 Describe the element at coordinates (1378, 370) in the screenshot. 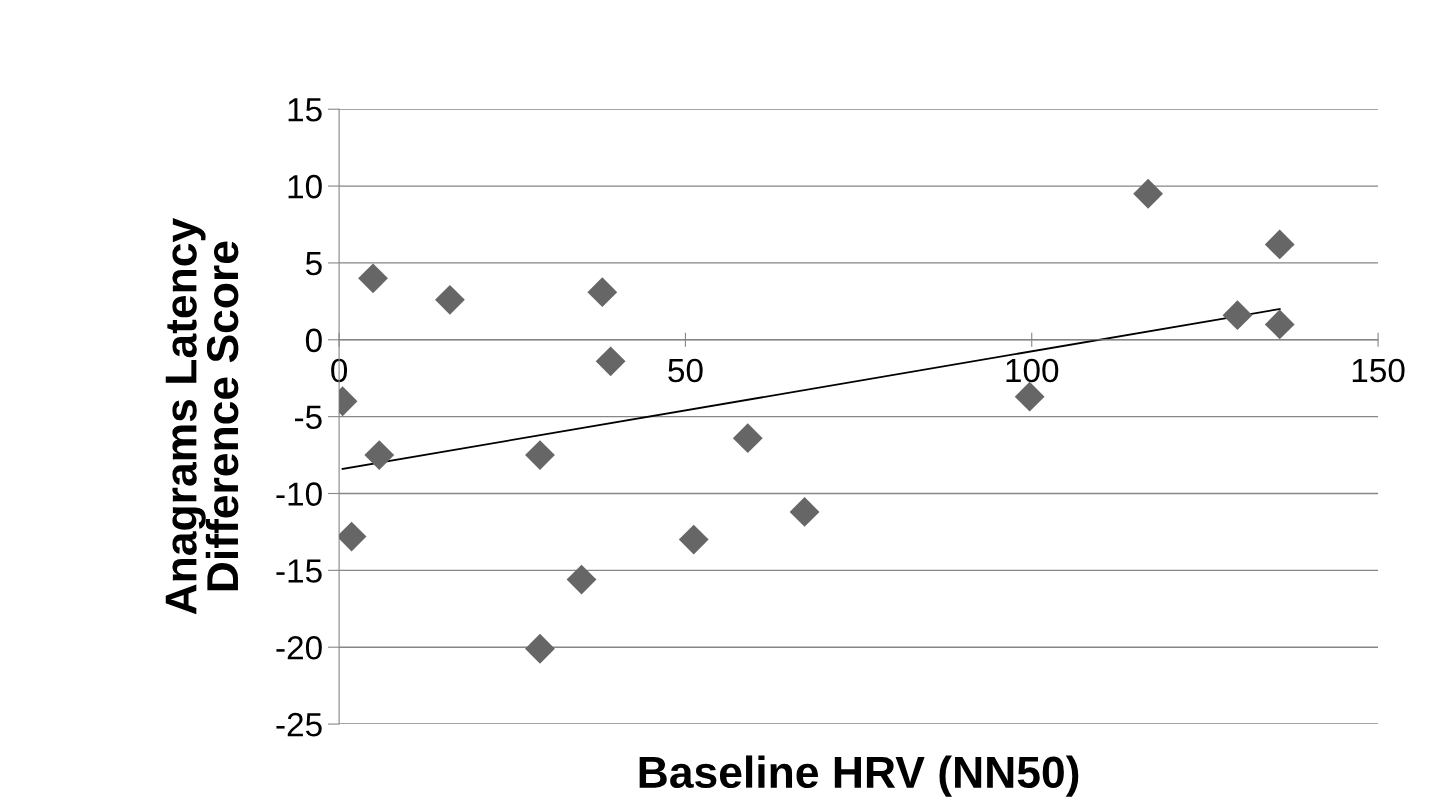

I see `x-tick-label: 150` at that location.